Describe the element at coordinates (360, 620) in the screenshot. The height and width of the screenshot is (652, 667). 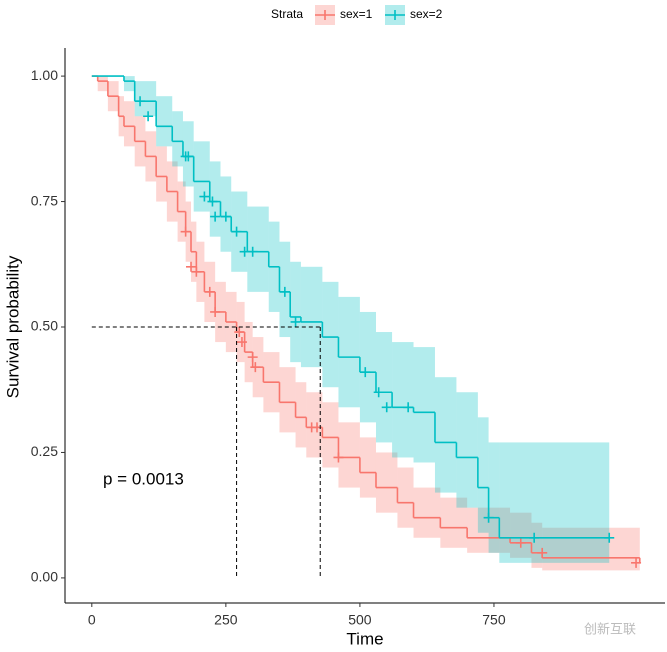
I see `x-tick-label: 500` at that location.